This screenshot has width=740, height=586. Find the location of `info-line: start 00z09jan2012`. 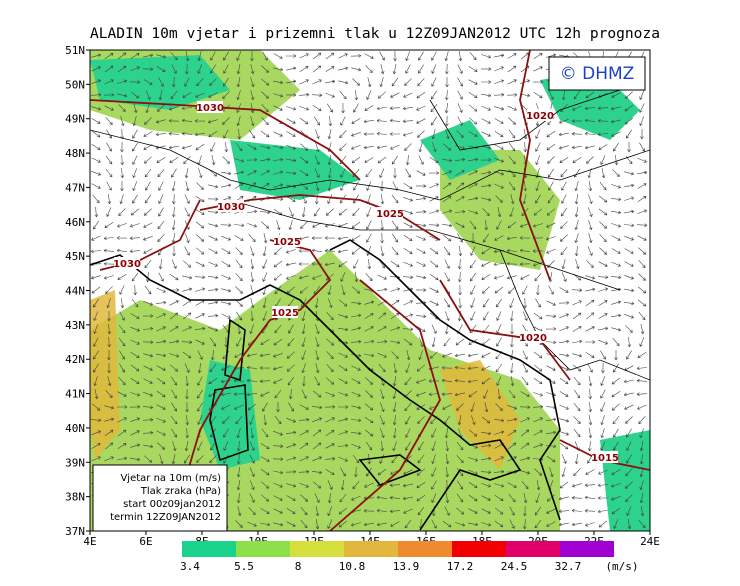

info-line: start 00z09jan2012 is located at coordinates (172, 504).